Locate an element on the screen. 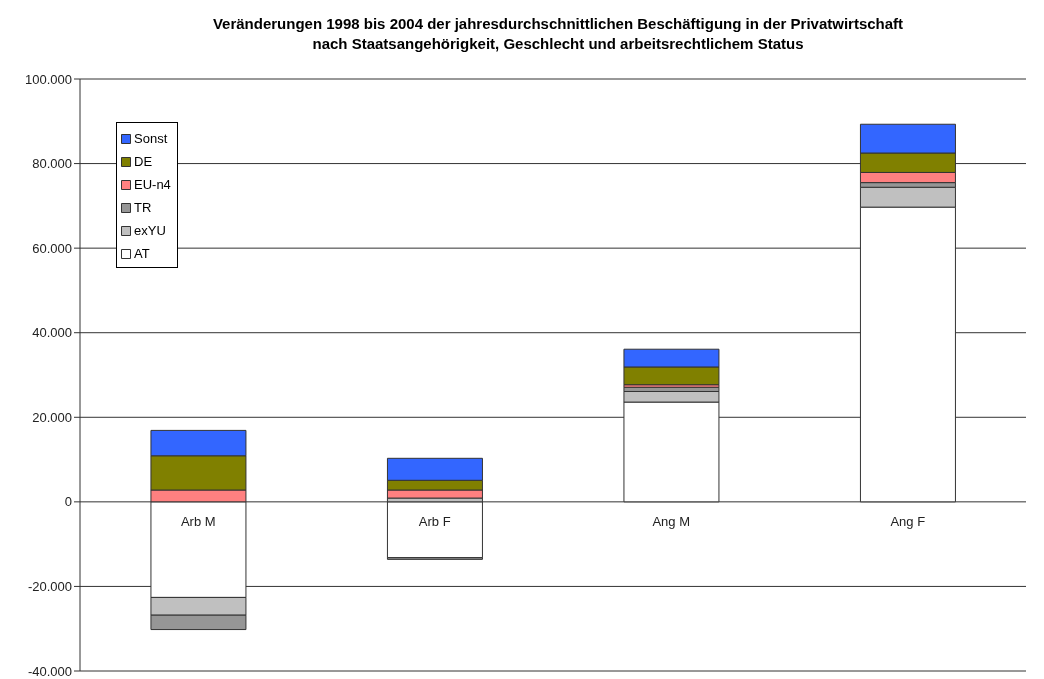 This screenshot has height=679, width=1044. legend-label: Sonst is located at coordinates (151, 138).